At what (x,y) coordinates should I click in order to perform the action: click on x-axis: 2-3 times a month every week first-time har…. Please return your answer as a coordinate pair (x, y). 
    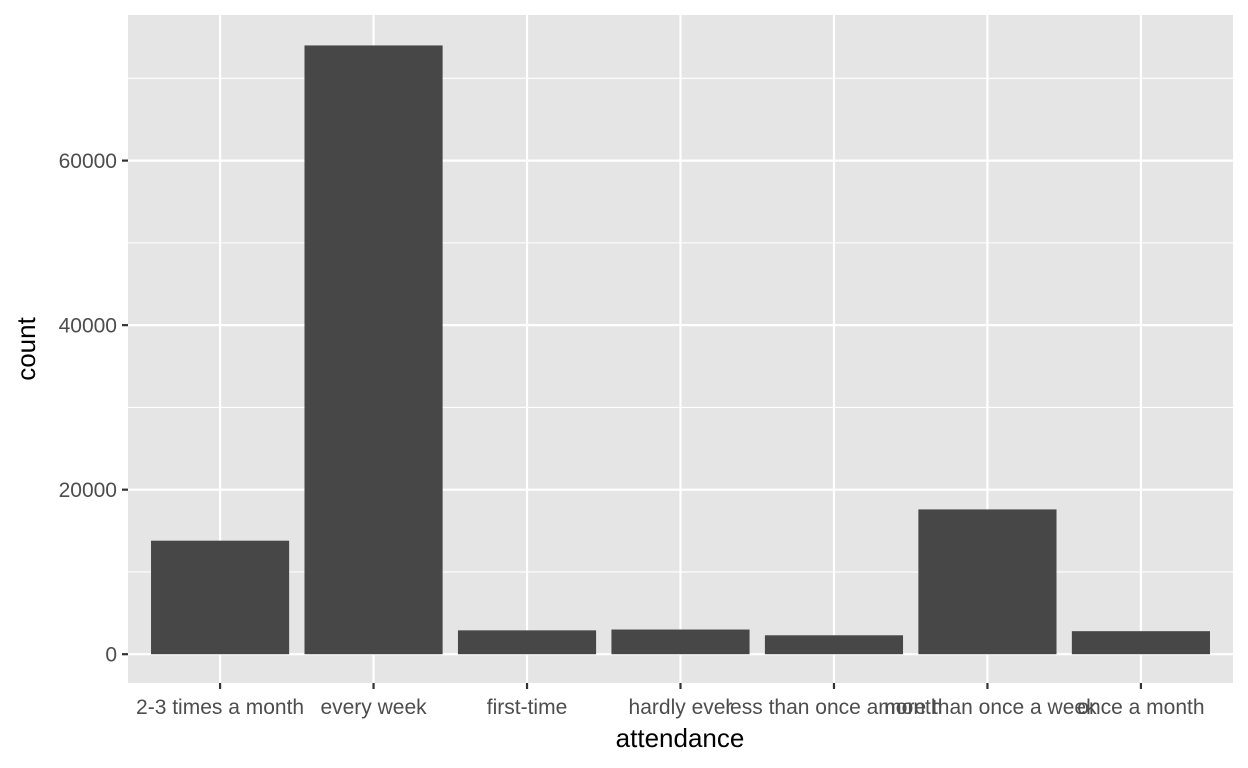
    Looking at the image, I should click on (670, 701).